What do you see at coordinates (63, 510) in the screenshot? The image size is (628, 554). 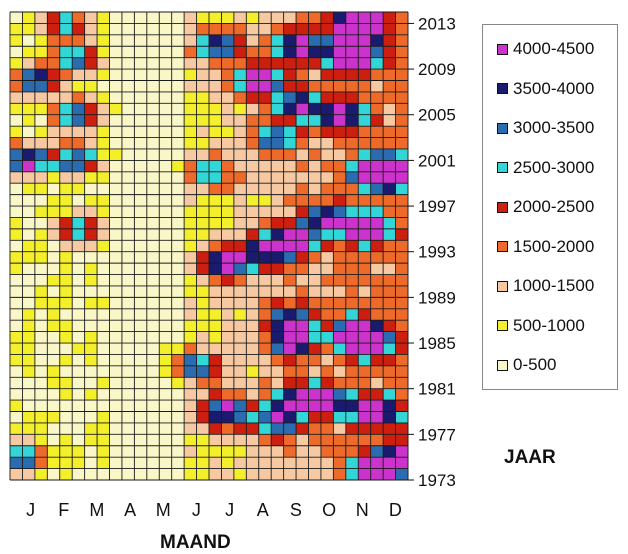 I see `x-tick-label: F` at bounding box center [63, 510].